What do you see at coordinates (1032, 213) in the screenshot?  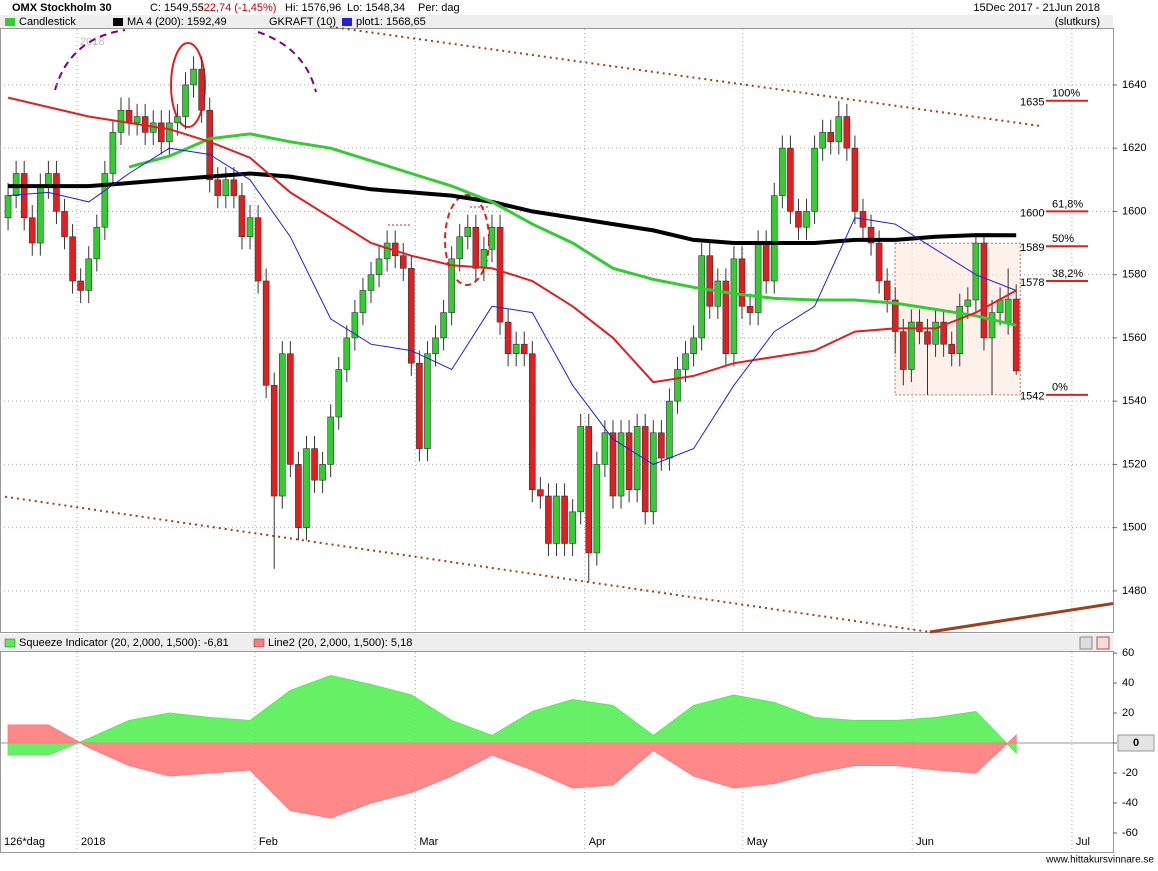 I see `fib-value: 1600` at bounding box center [1032, 213].